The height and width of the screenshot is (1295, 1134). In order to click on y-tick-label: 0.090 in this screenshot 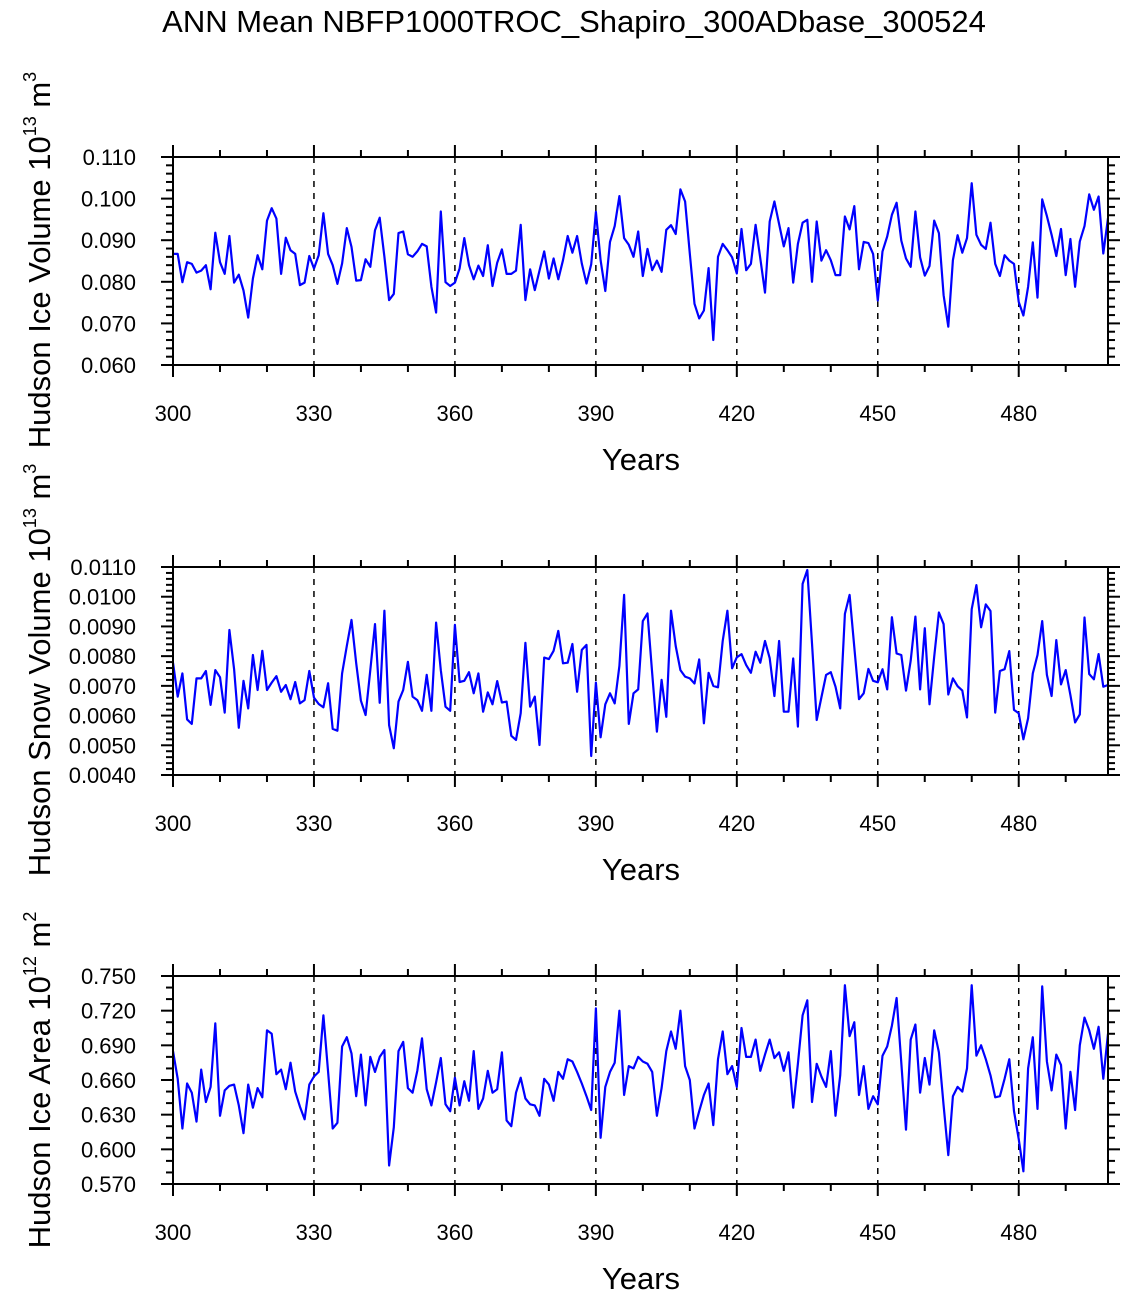, I will do `click(108, 240)`.